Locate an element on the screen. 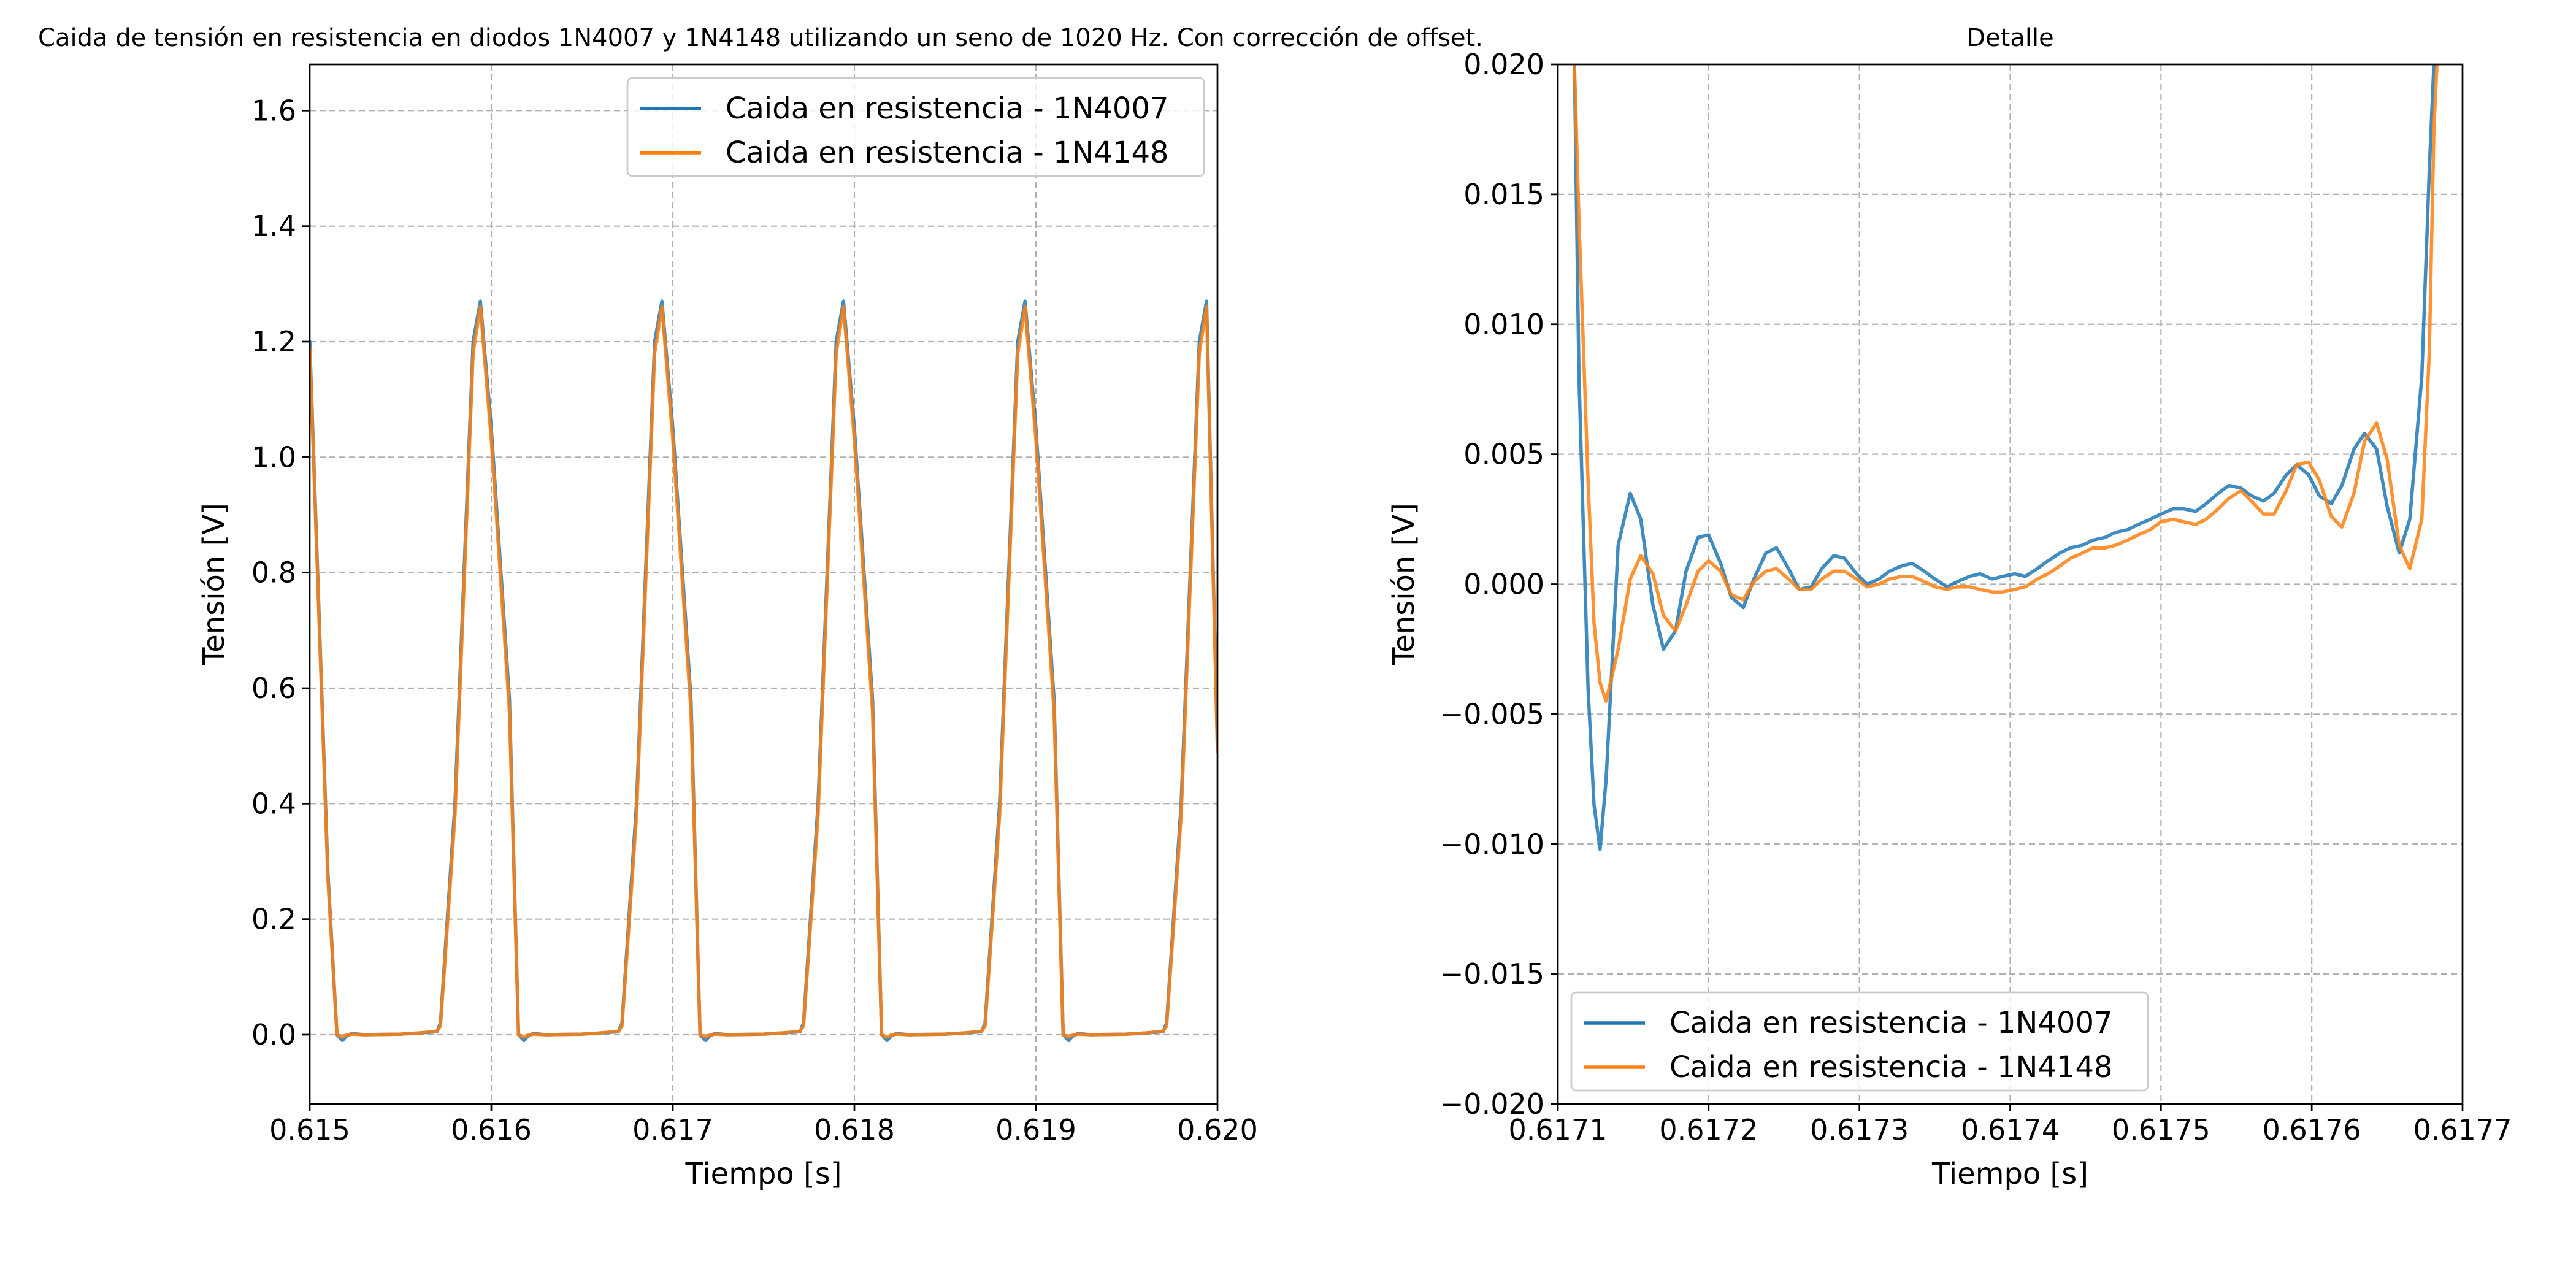 The image size is (2576, 1288). x-tick-label: 0.618 is located at coordinates (854, 1129).